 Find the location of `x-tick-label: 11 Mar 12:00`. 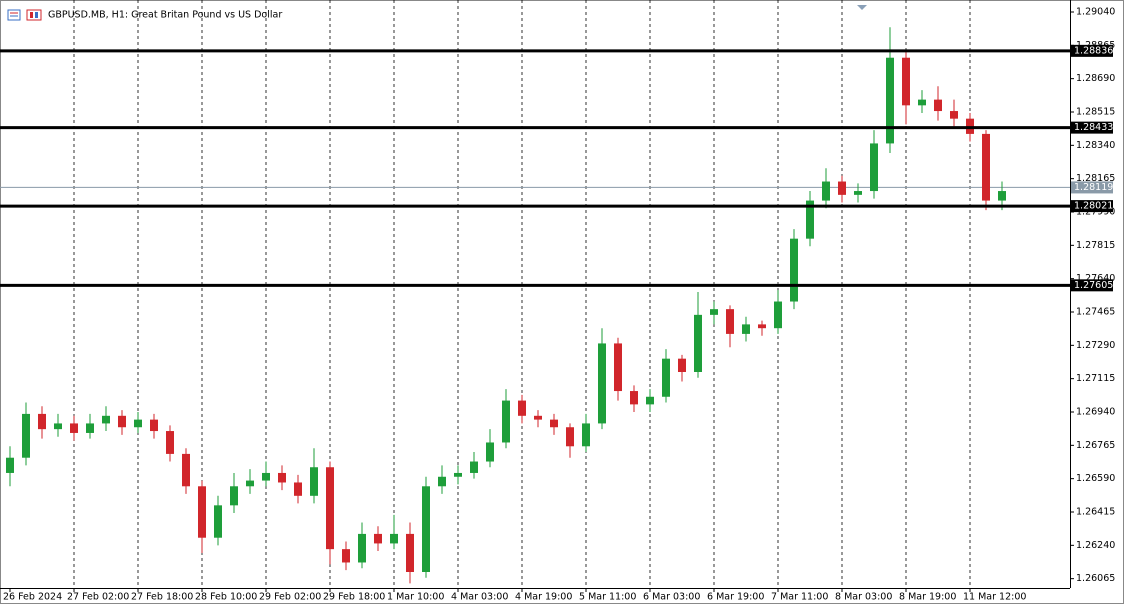

x-tick-label: 11 Mar 12:00 is located at coordinates (994, 597).